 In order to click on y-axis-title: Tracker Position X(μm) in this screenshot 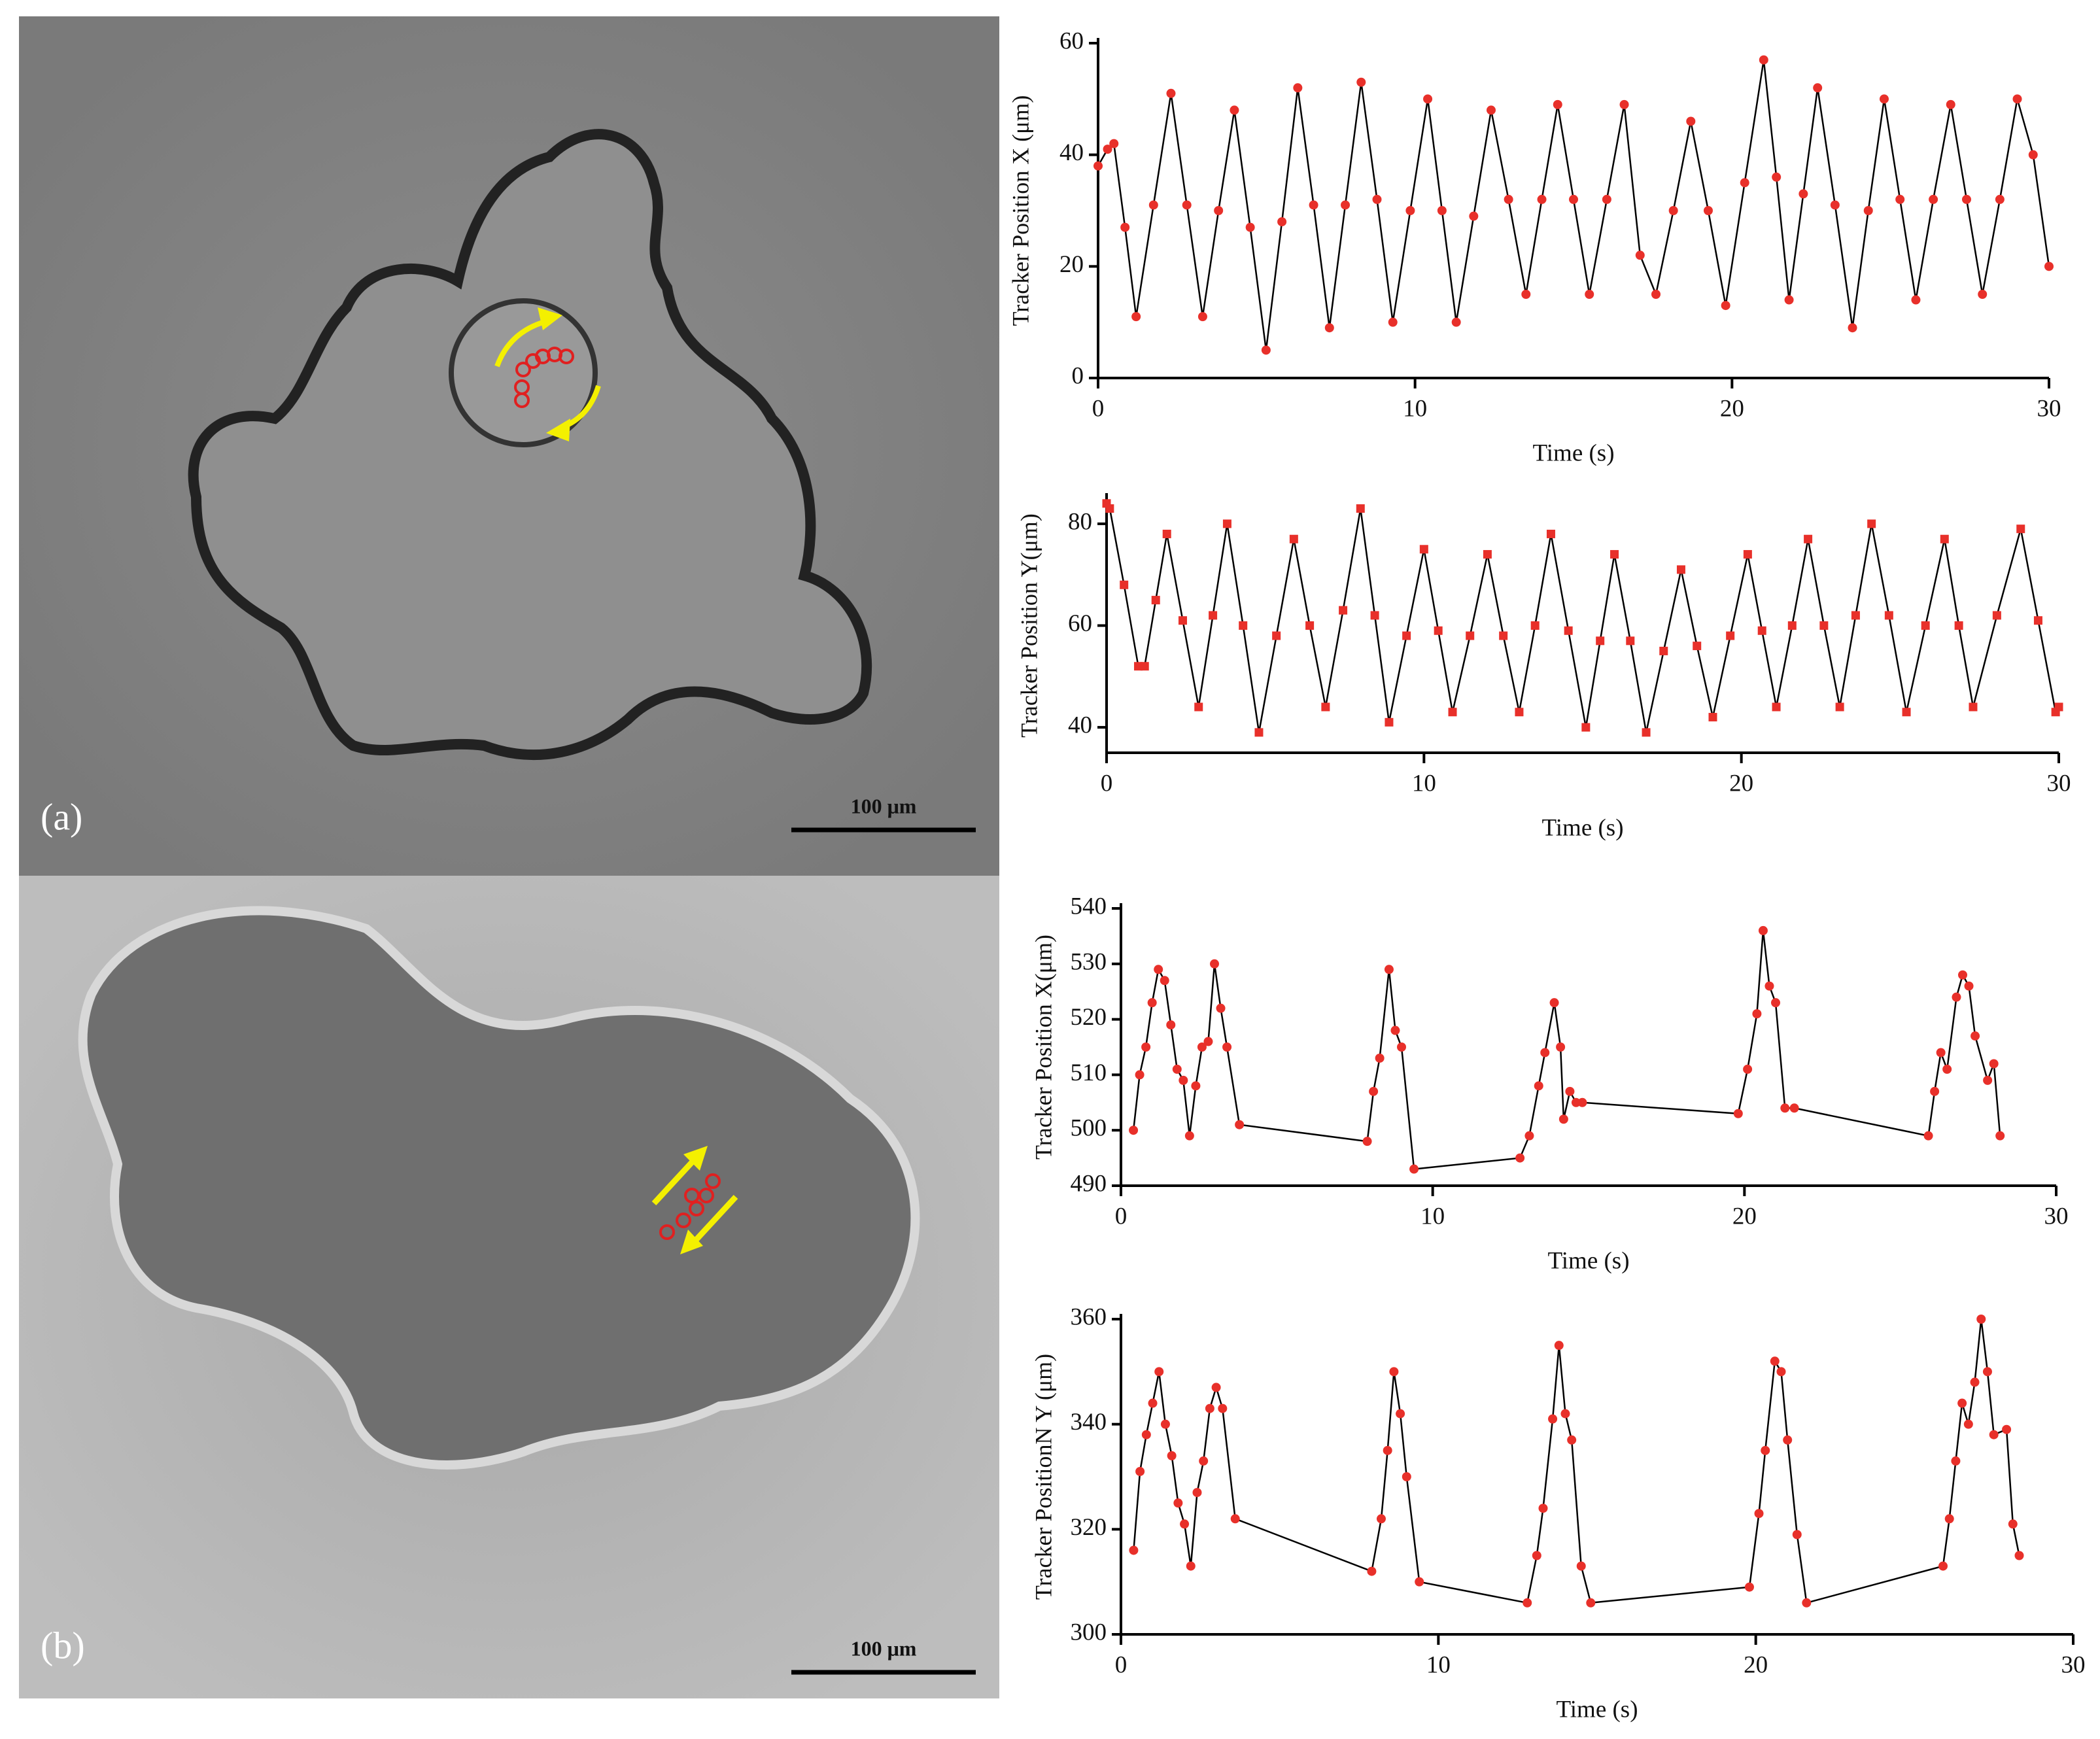, I will do `click(1043, 1047)`.